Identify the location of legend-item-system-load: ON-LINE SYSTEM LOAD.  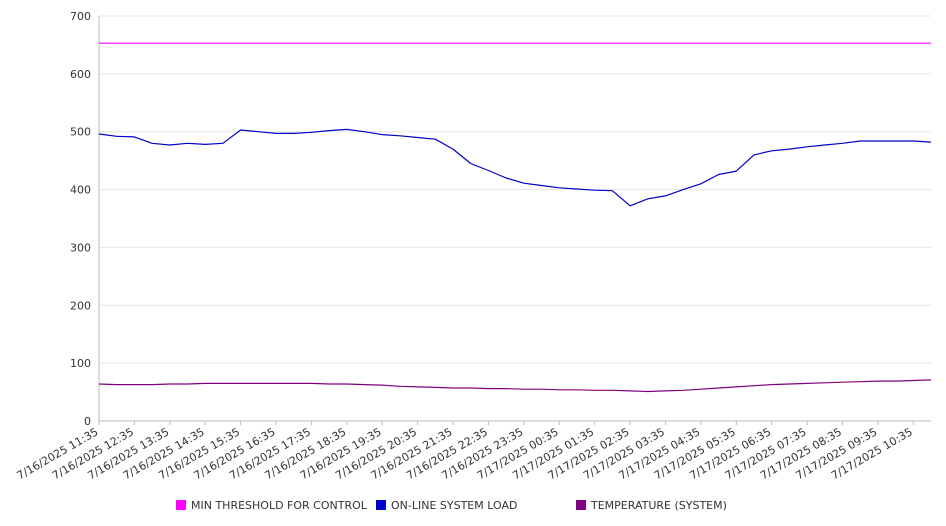
(446, 505).